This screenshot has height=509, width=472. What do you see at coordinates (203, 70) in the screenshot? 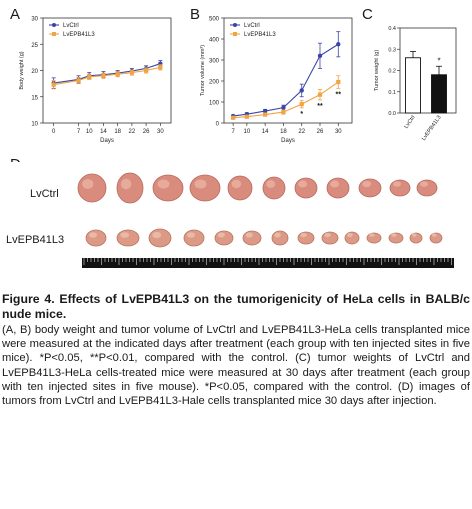
I see `y-axis-label: Tumor volume (mm³)` at bounding box center [203, 70].